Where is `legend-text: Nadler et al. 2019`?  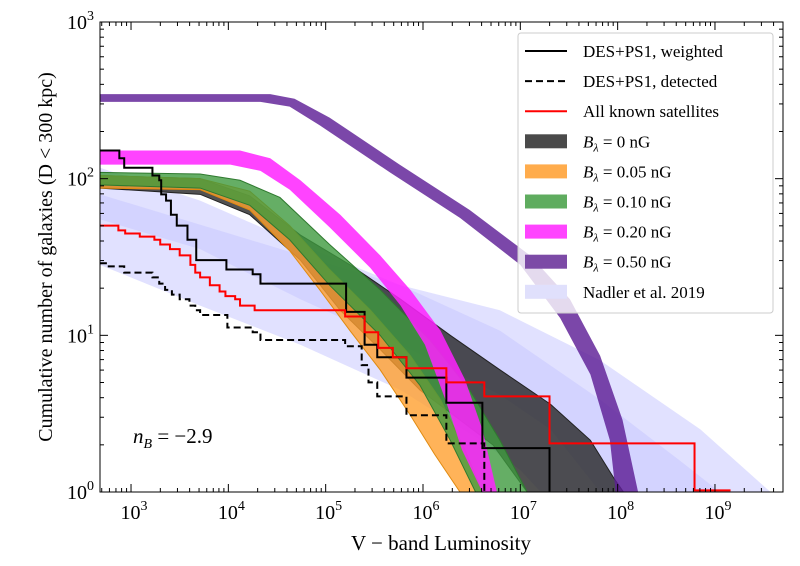 legend-text: Nadler et al. 2019 is located at coordinates (644, 292).